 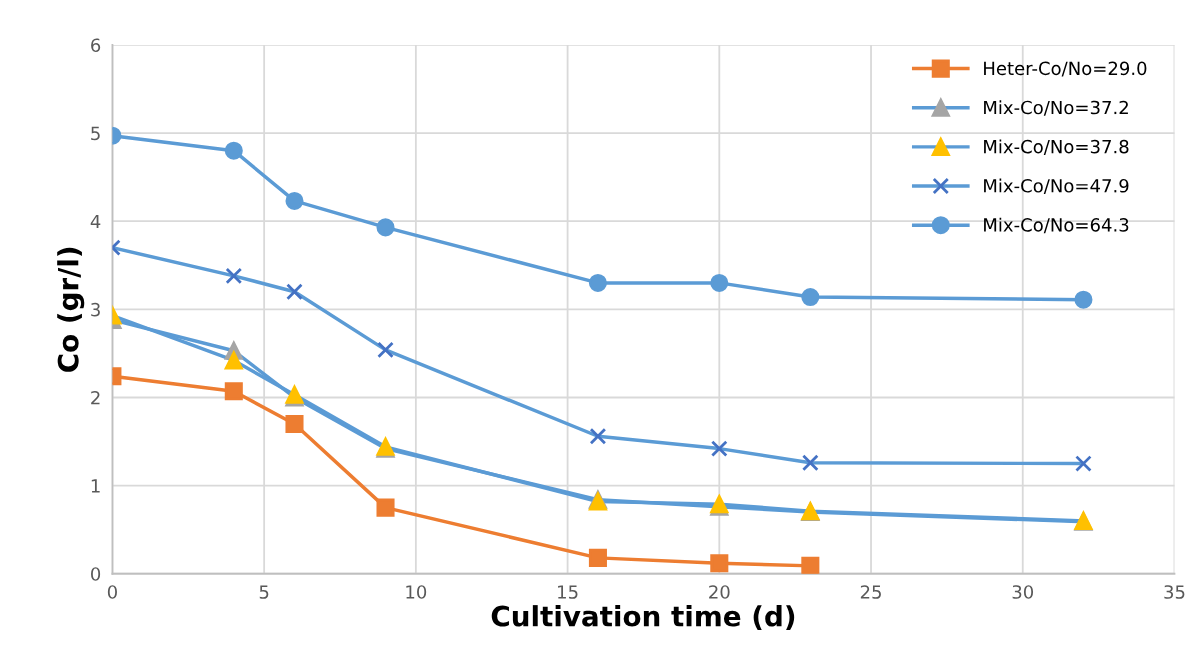 What do you see at coordinates (1056, 186) in the screenshot?
I see `legend-label: Mix-Co/No=47.9` at bounding box center [1056, 186].